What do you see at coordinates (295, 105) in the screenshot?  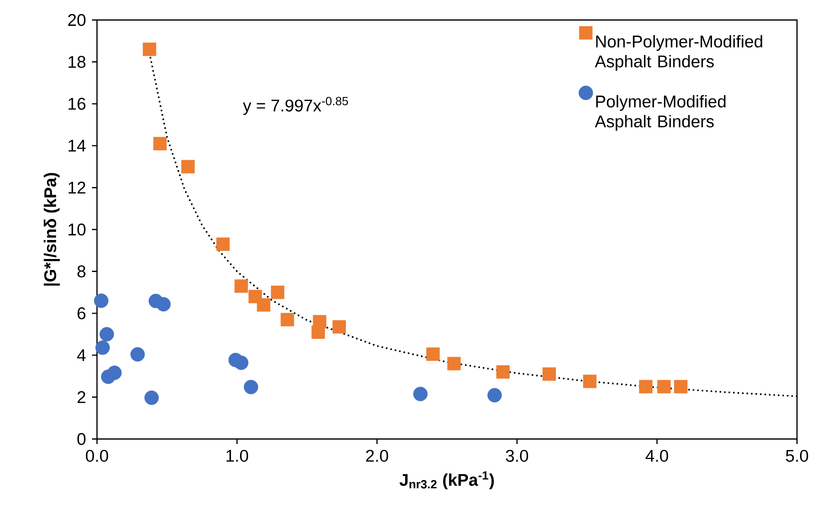 I see `annotation: y = 7.997x$^{-0.85}$` at bounding box center [295, 105].